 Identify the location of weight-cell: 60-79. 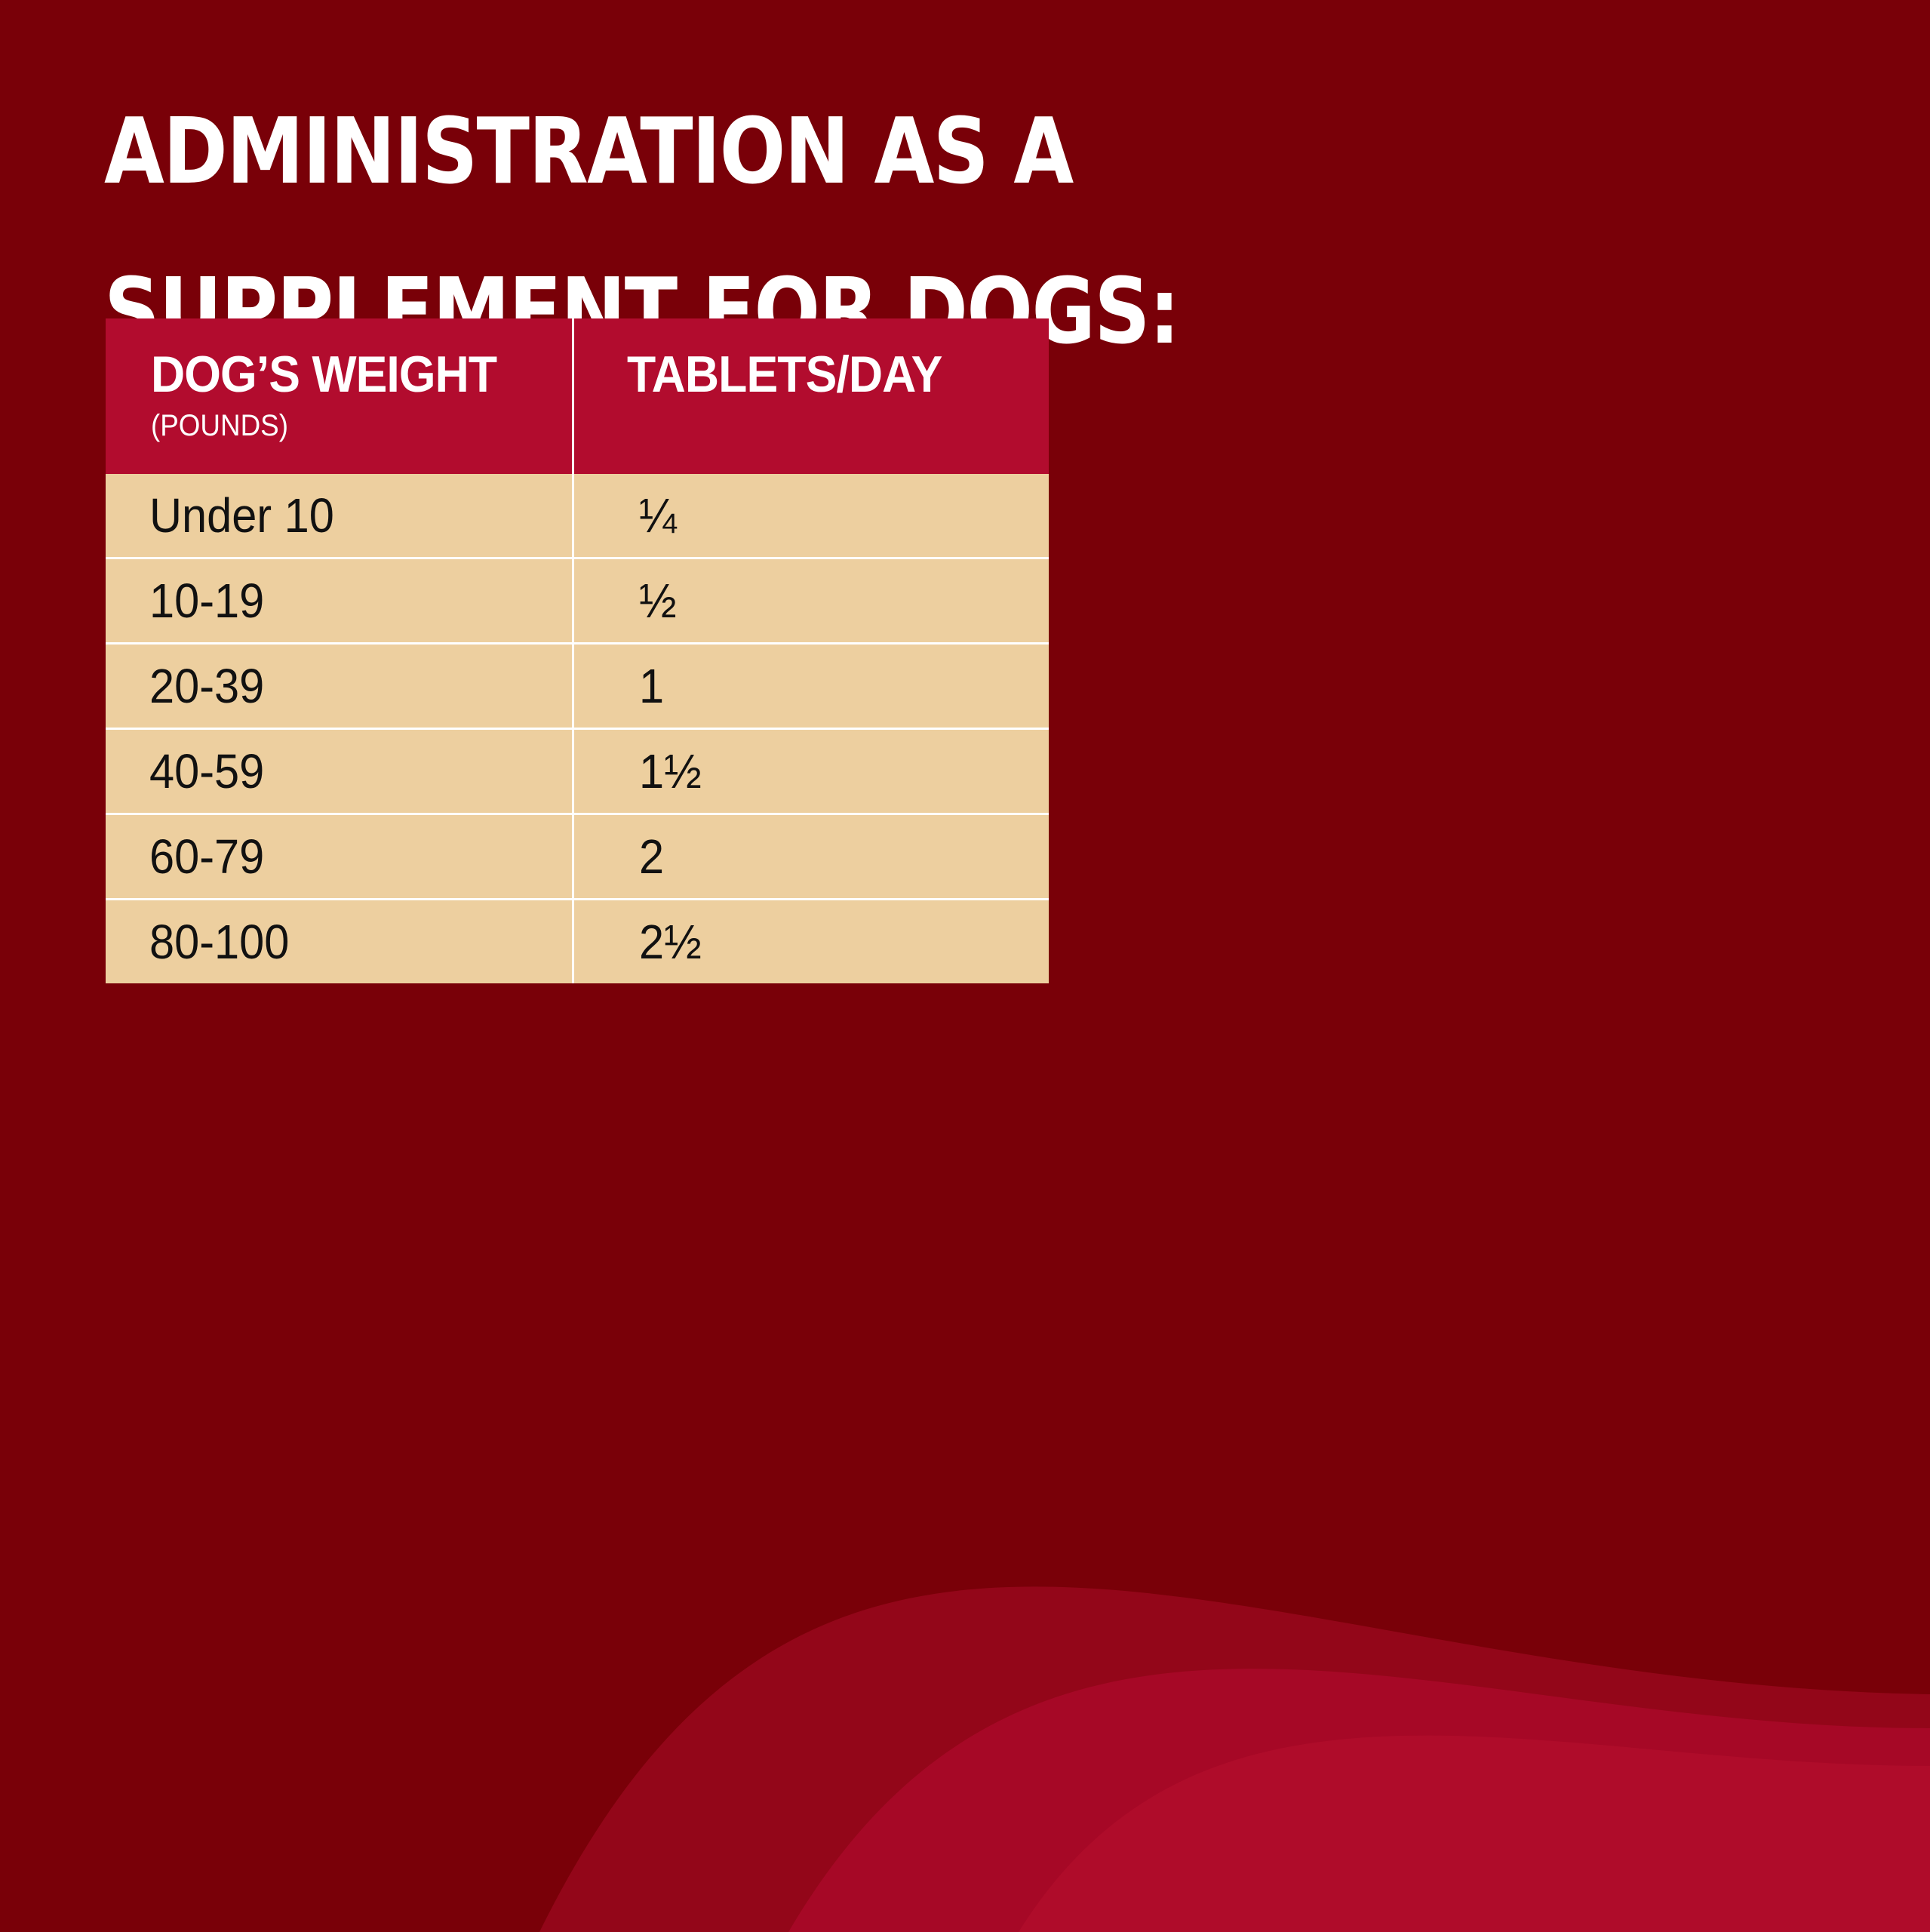
(340, 856).